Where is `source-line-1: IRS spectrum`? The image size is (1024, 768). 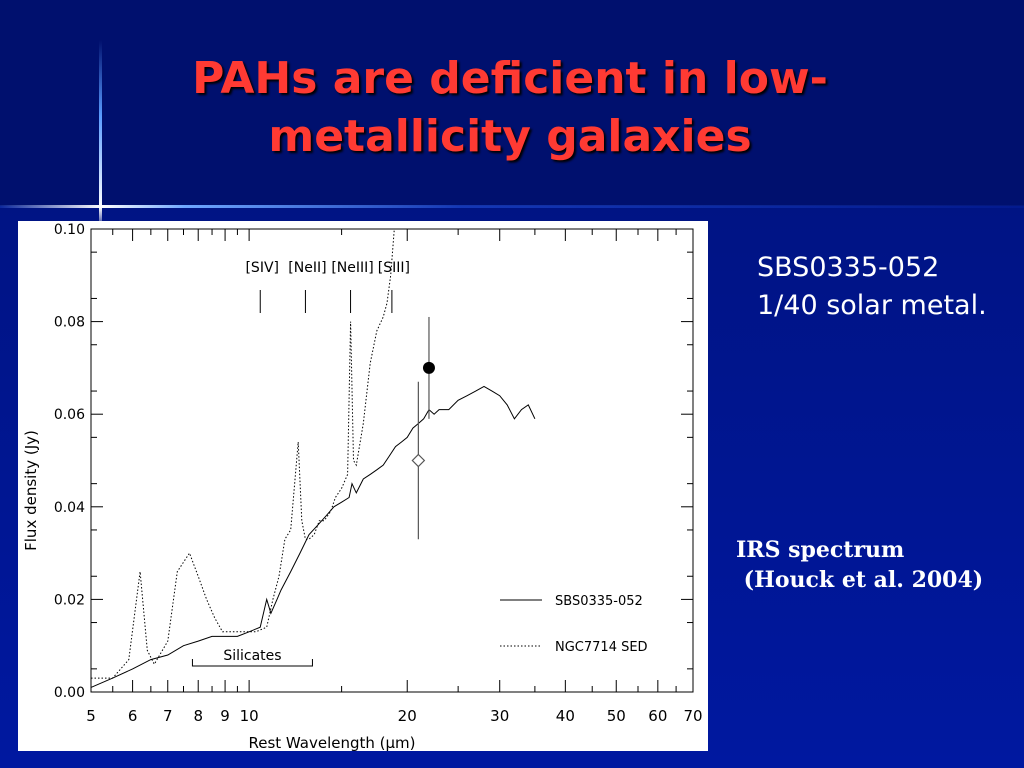 source-line-1: IRS spectrum is located at coordinates (820, 550).